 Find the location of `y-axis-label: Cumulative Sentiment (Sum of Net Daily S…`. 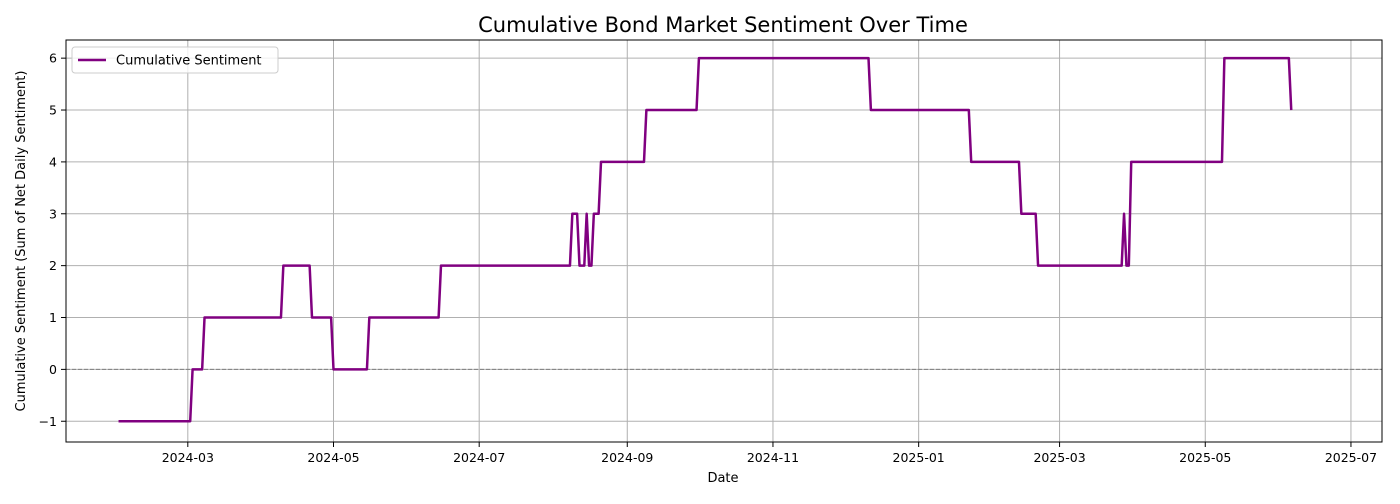

y-axis-label: Cumulative Sentiment (Sum of Net Daily S… is located at coordinates (21, 241).